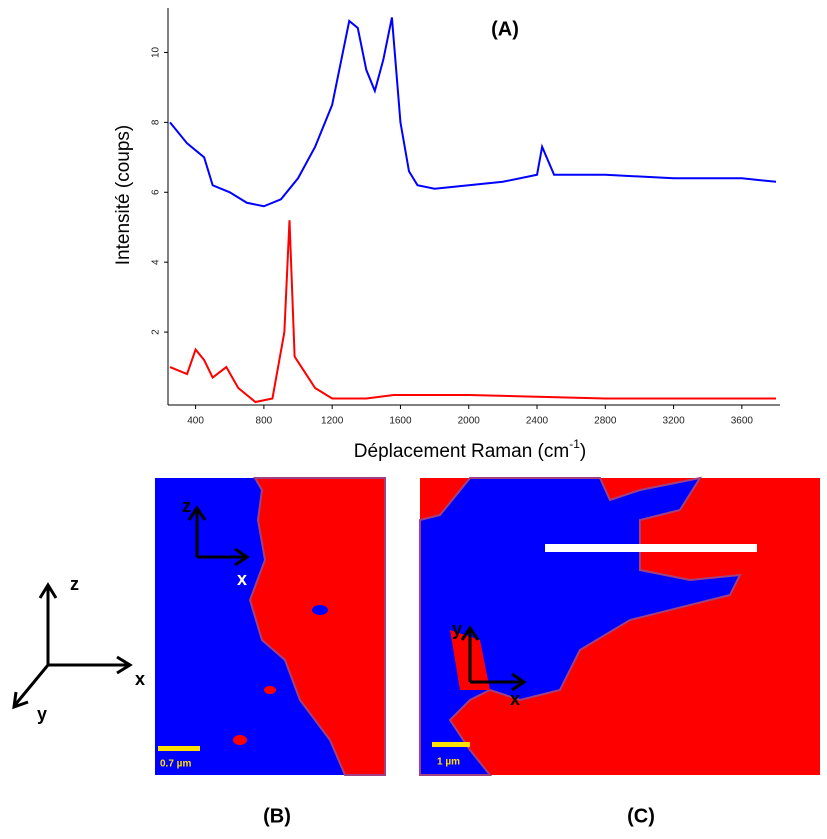 This screenshot has width=827, height=839. What do you see at coordinates (469, 421) in the screenshot?
I see `x-tick-label: 2000` at bounding box center [469, 421].